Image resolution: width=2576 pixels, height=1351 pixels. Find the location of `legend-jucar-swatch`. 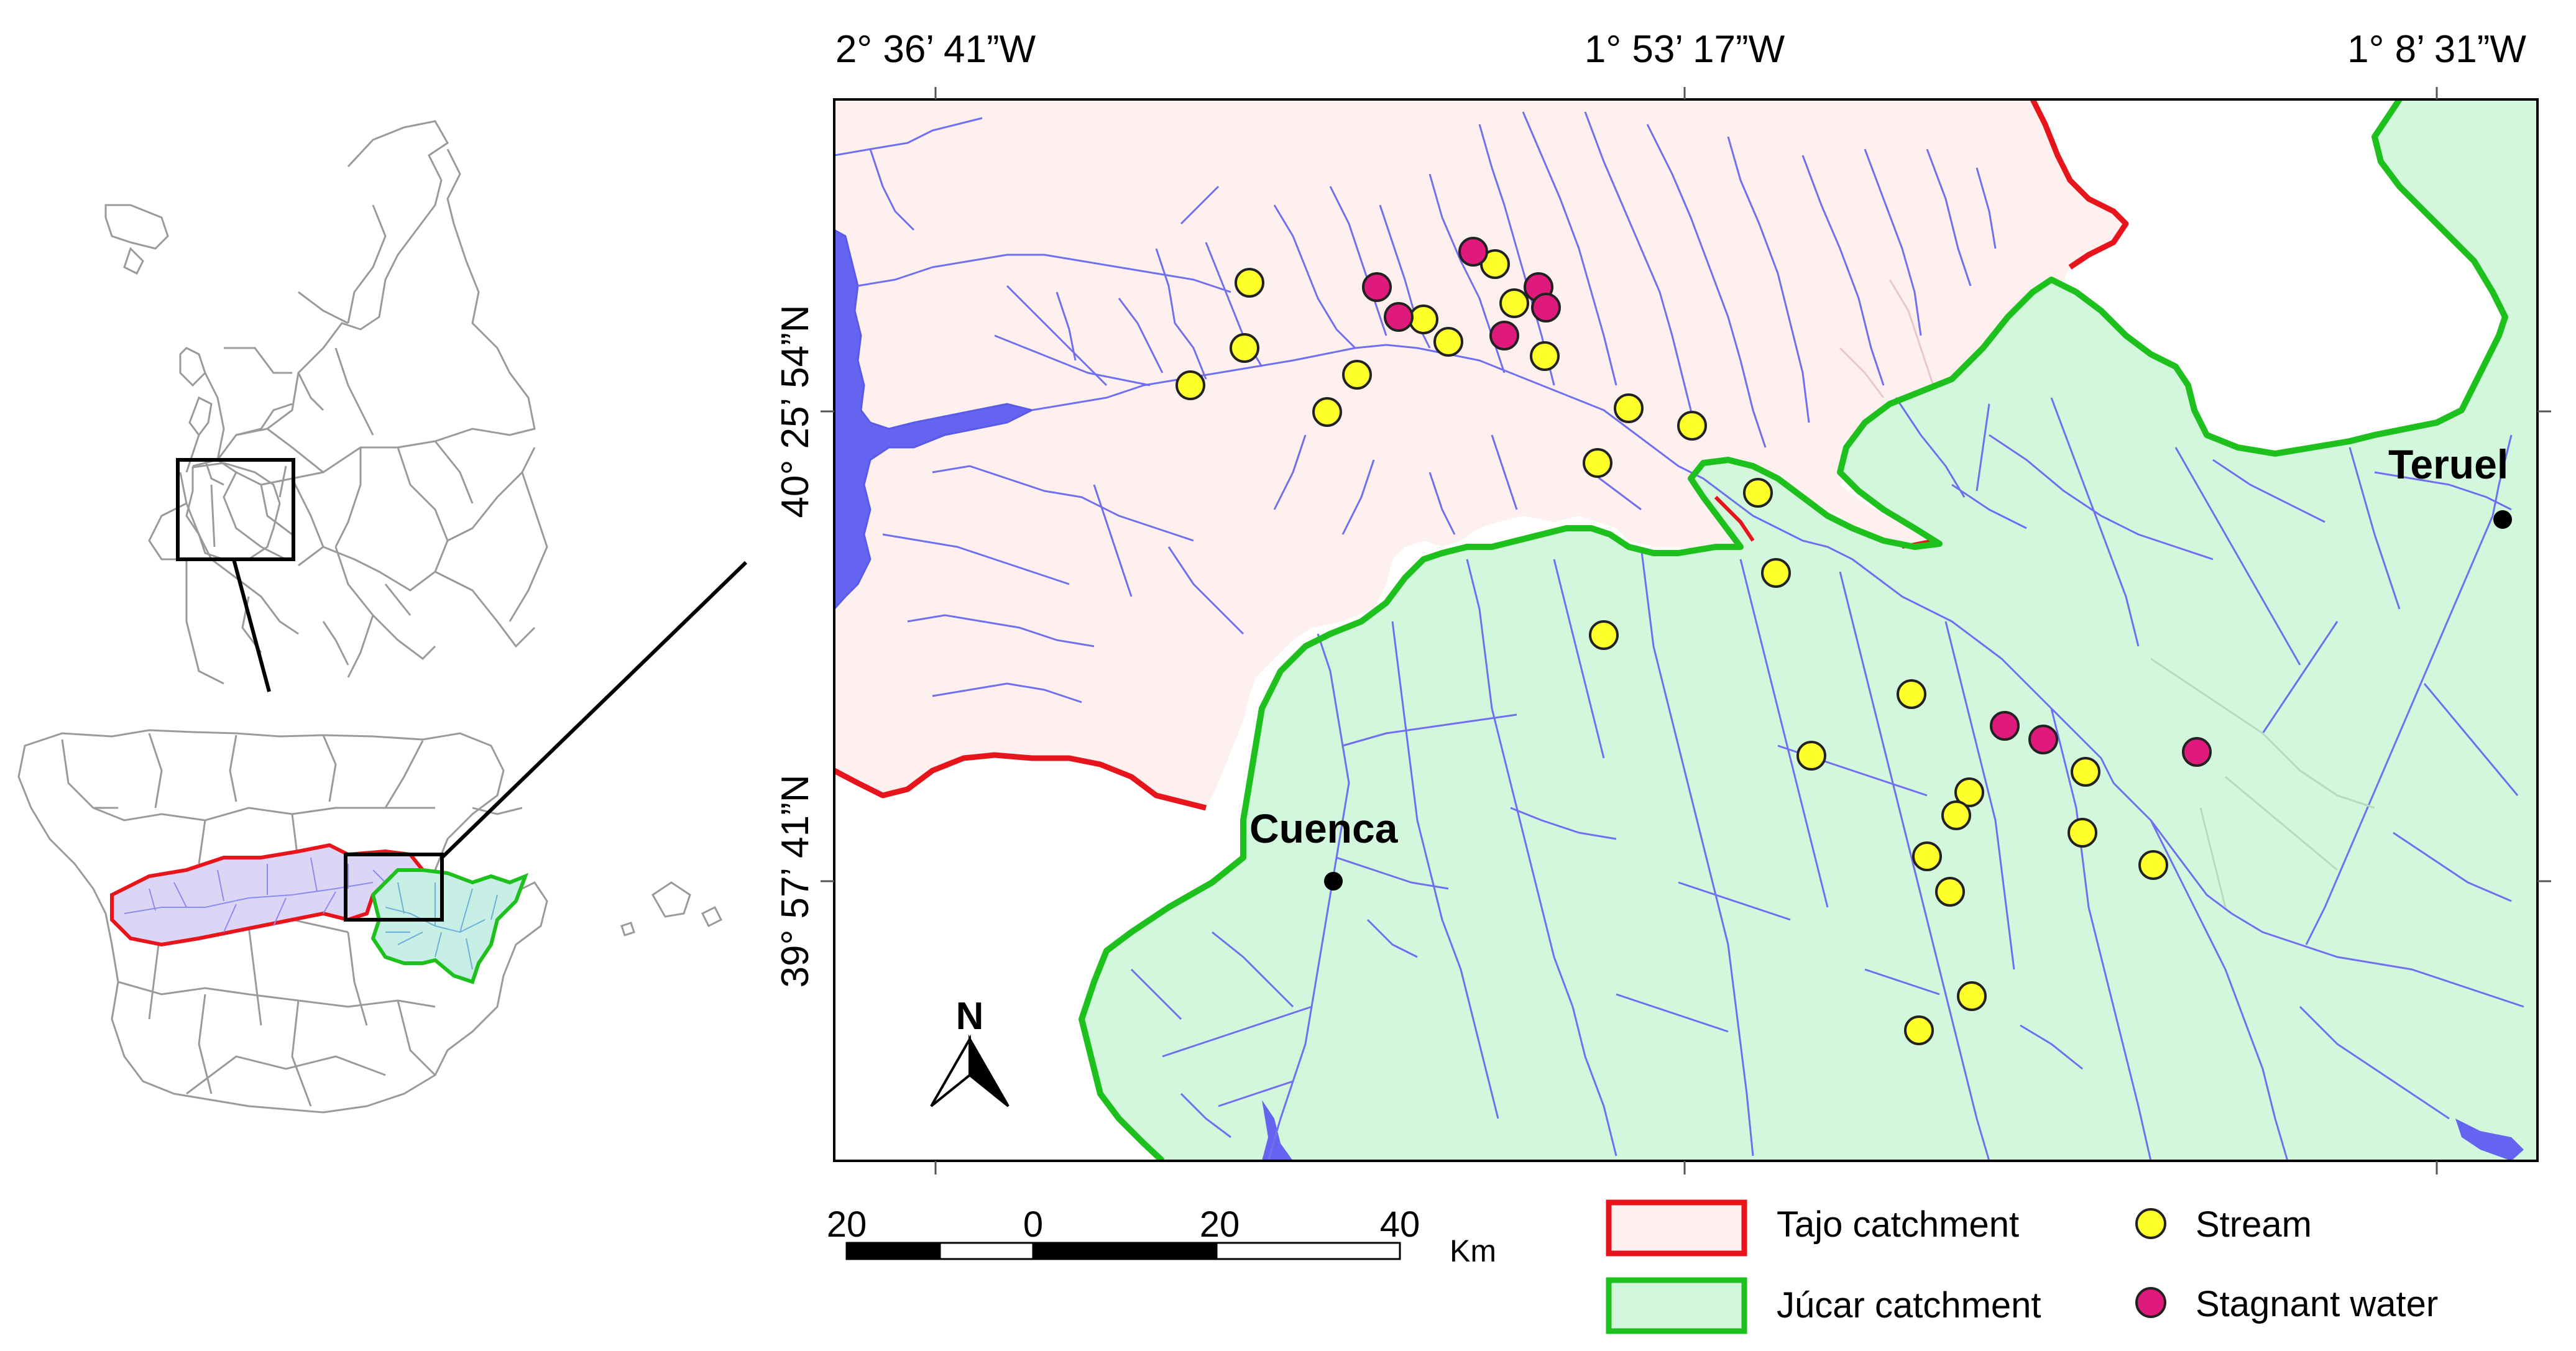

legend-jucar-swatch is located at coordinates (1676, 1305).